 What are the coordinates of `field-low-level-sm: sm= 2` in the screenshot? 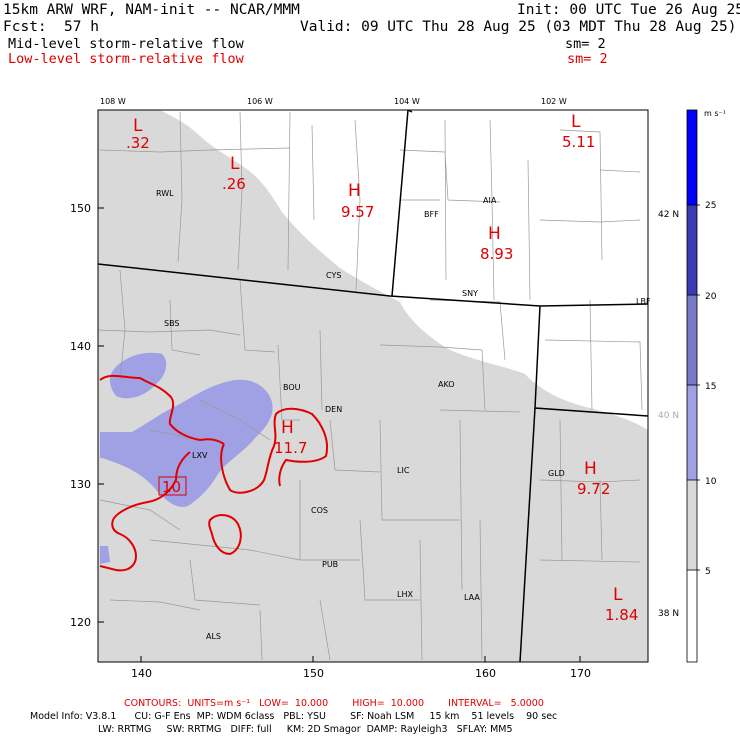 It's located at (587, 59).